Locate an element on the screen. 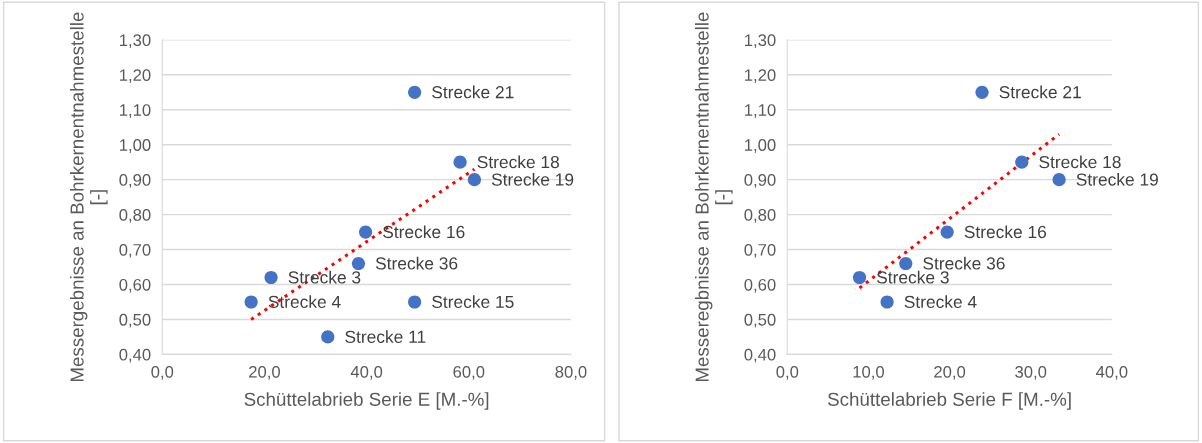 This screenshot has width=1202, height=443. y-axis-title: Messergebnisse an Bohrkernentnahmestelle [-] is located at coordinates (88, 197).